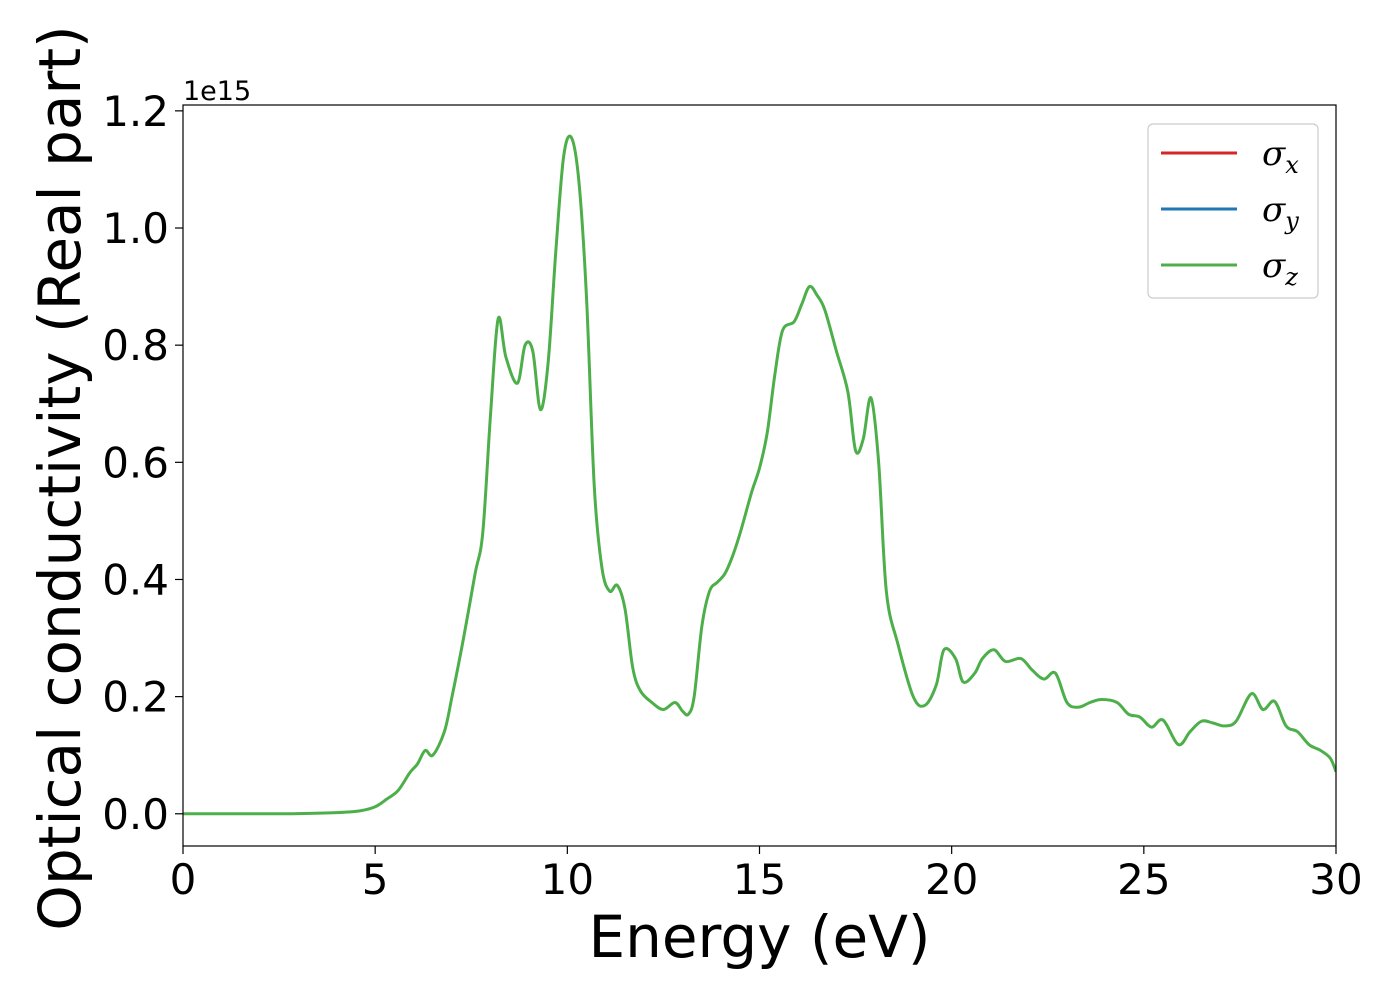  I want to click on y-tick-label: 0.0, so click(135, 814).